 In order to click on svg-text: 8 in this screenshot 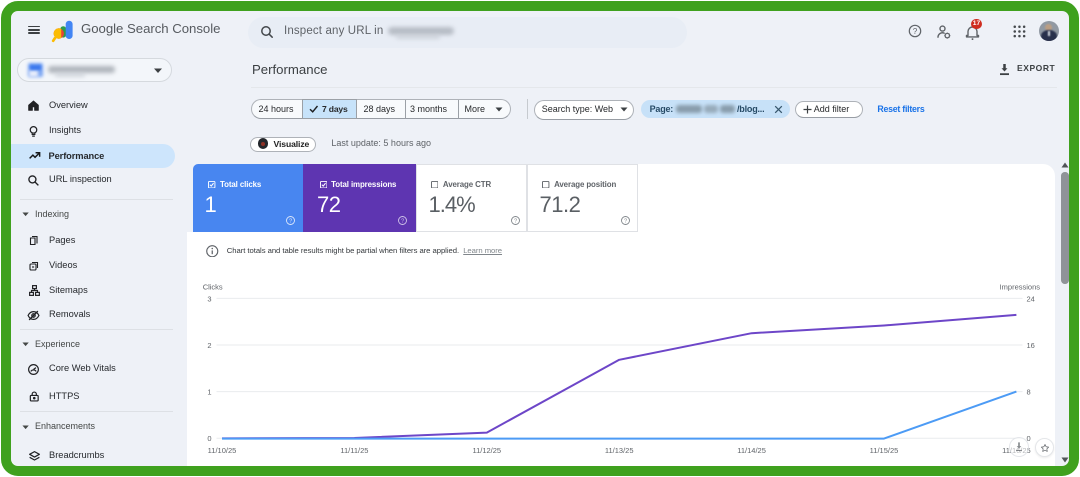, I will do `click(1029, 392)`.